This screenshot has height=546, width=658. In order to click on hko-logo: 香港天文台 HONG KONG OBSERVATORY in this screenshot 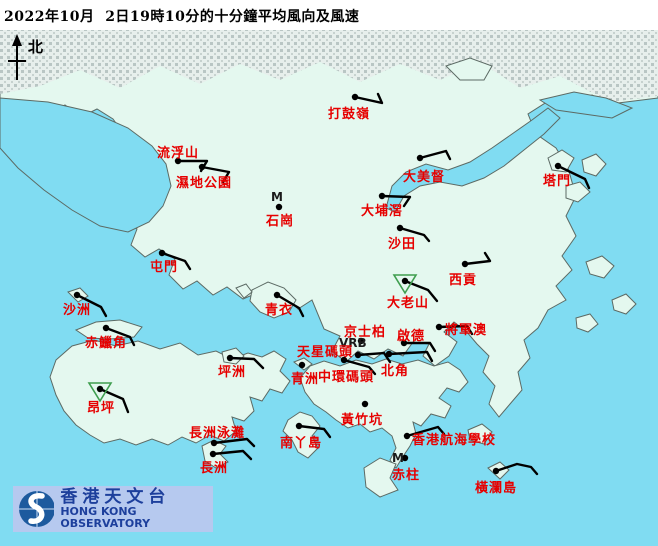, I will do `click(113, 509)`.